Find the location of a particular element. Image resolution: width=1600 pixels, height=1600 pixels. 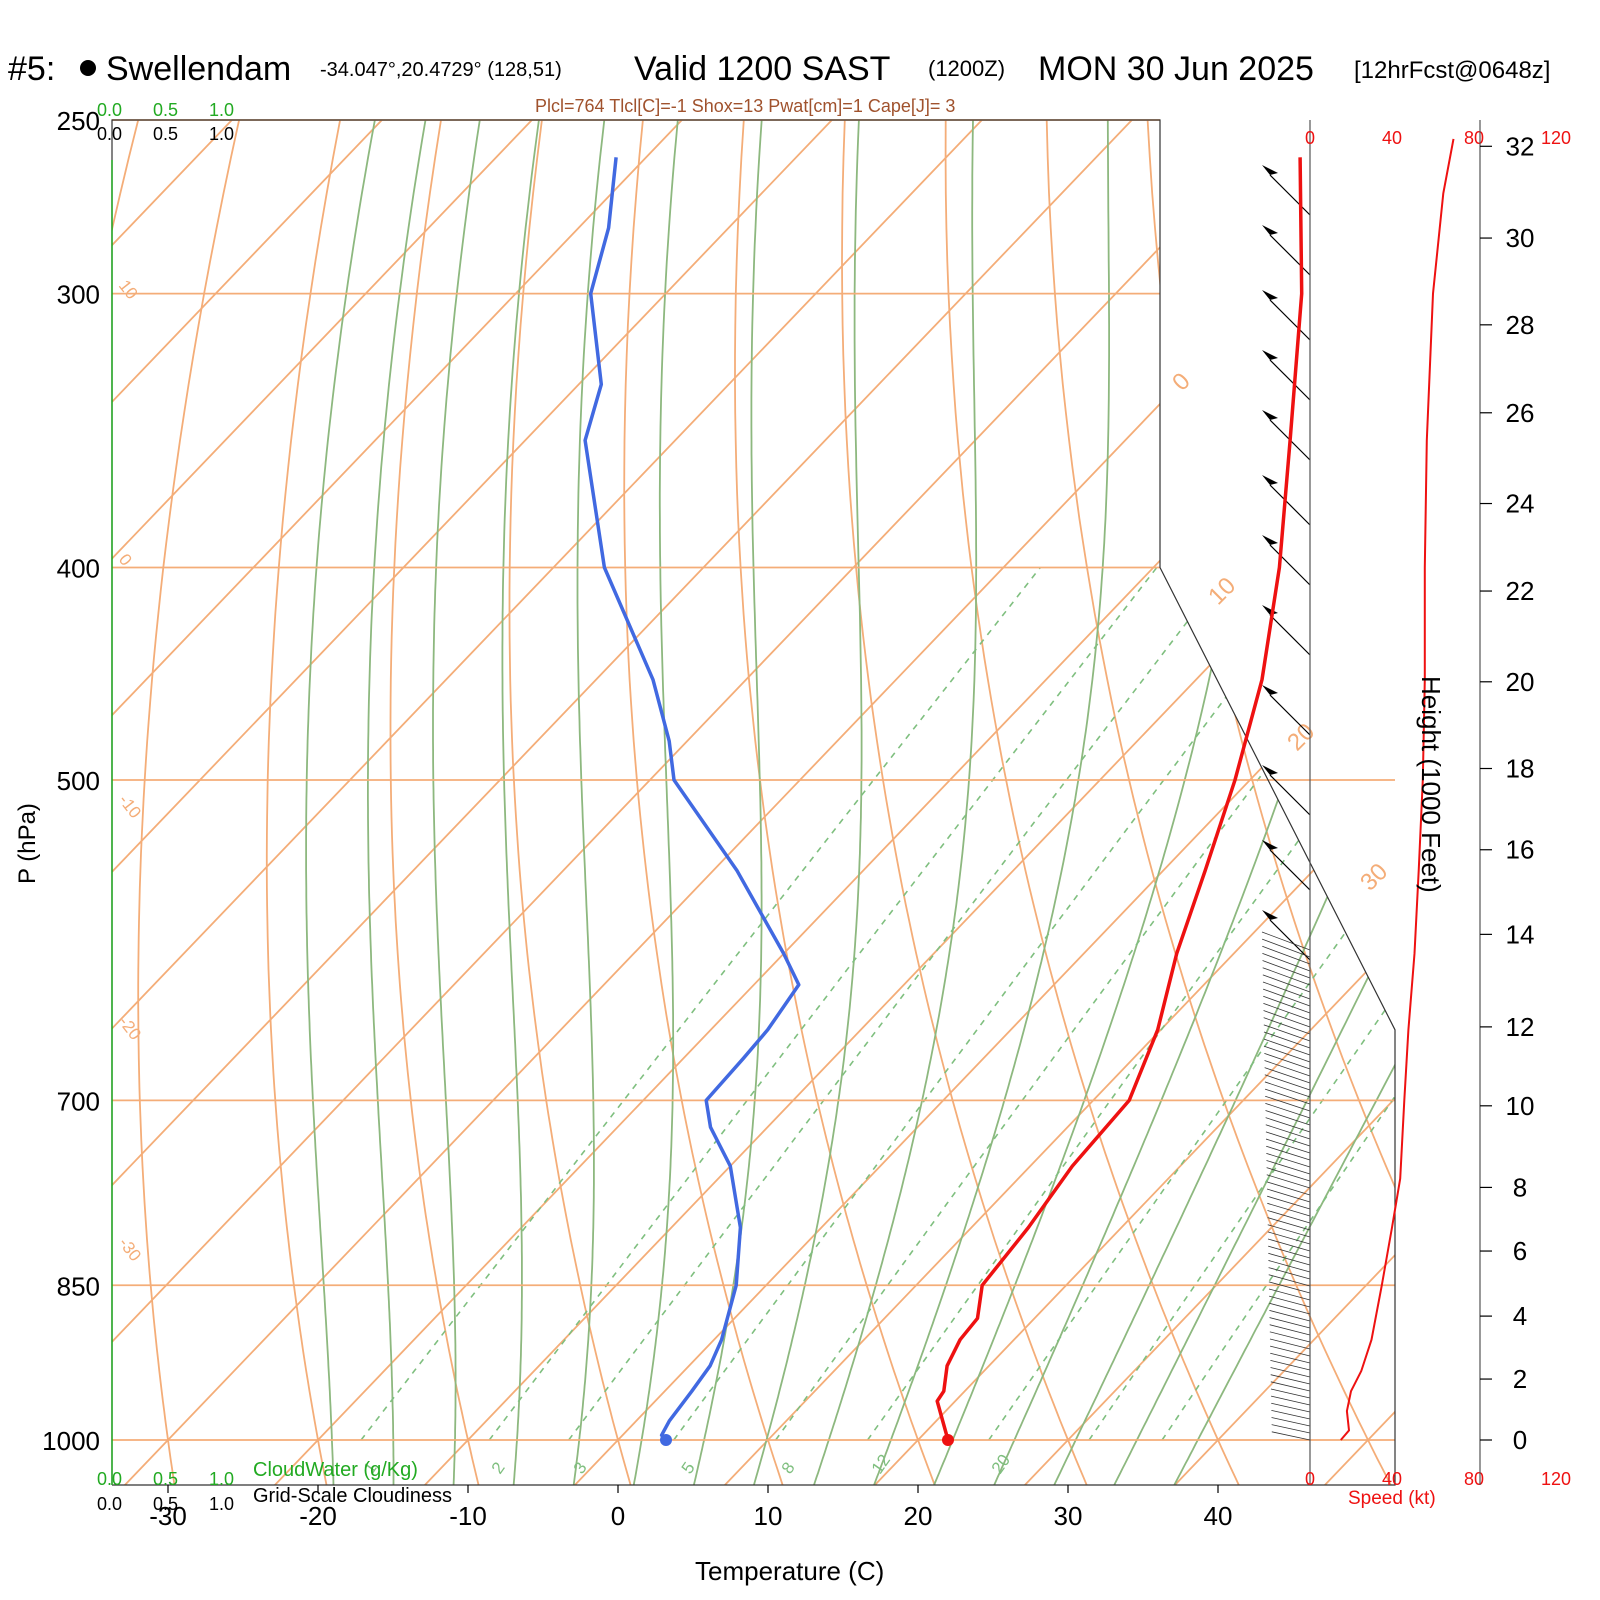

x-tick-label: 20 is located at coordinates (918, 1516).